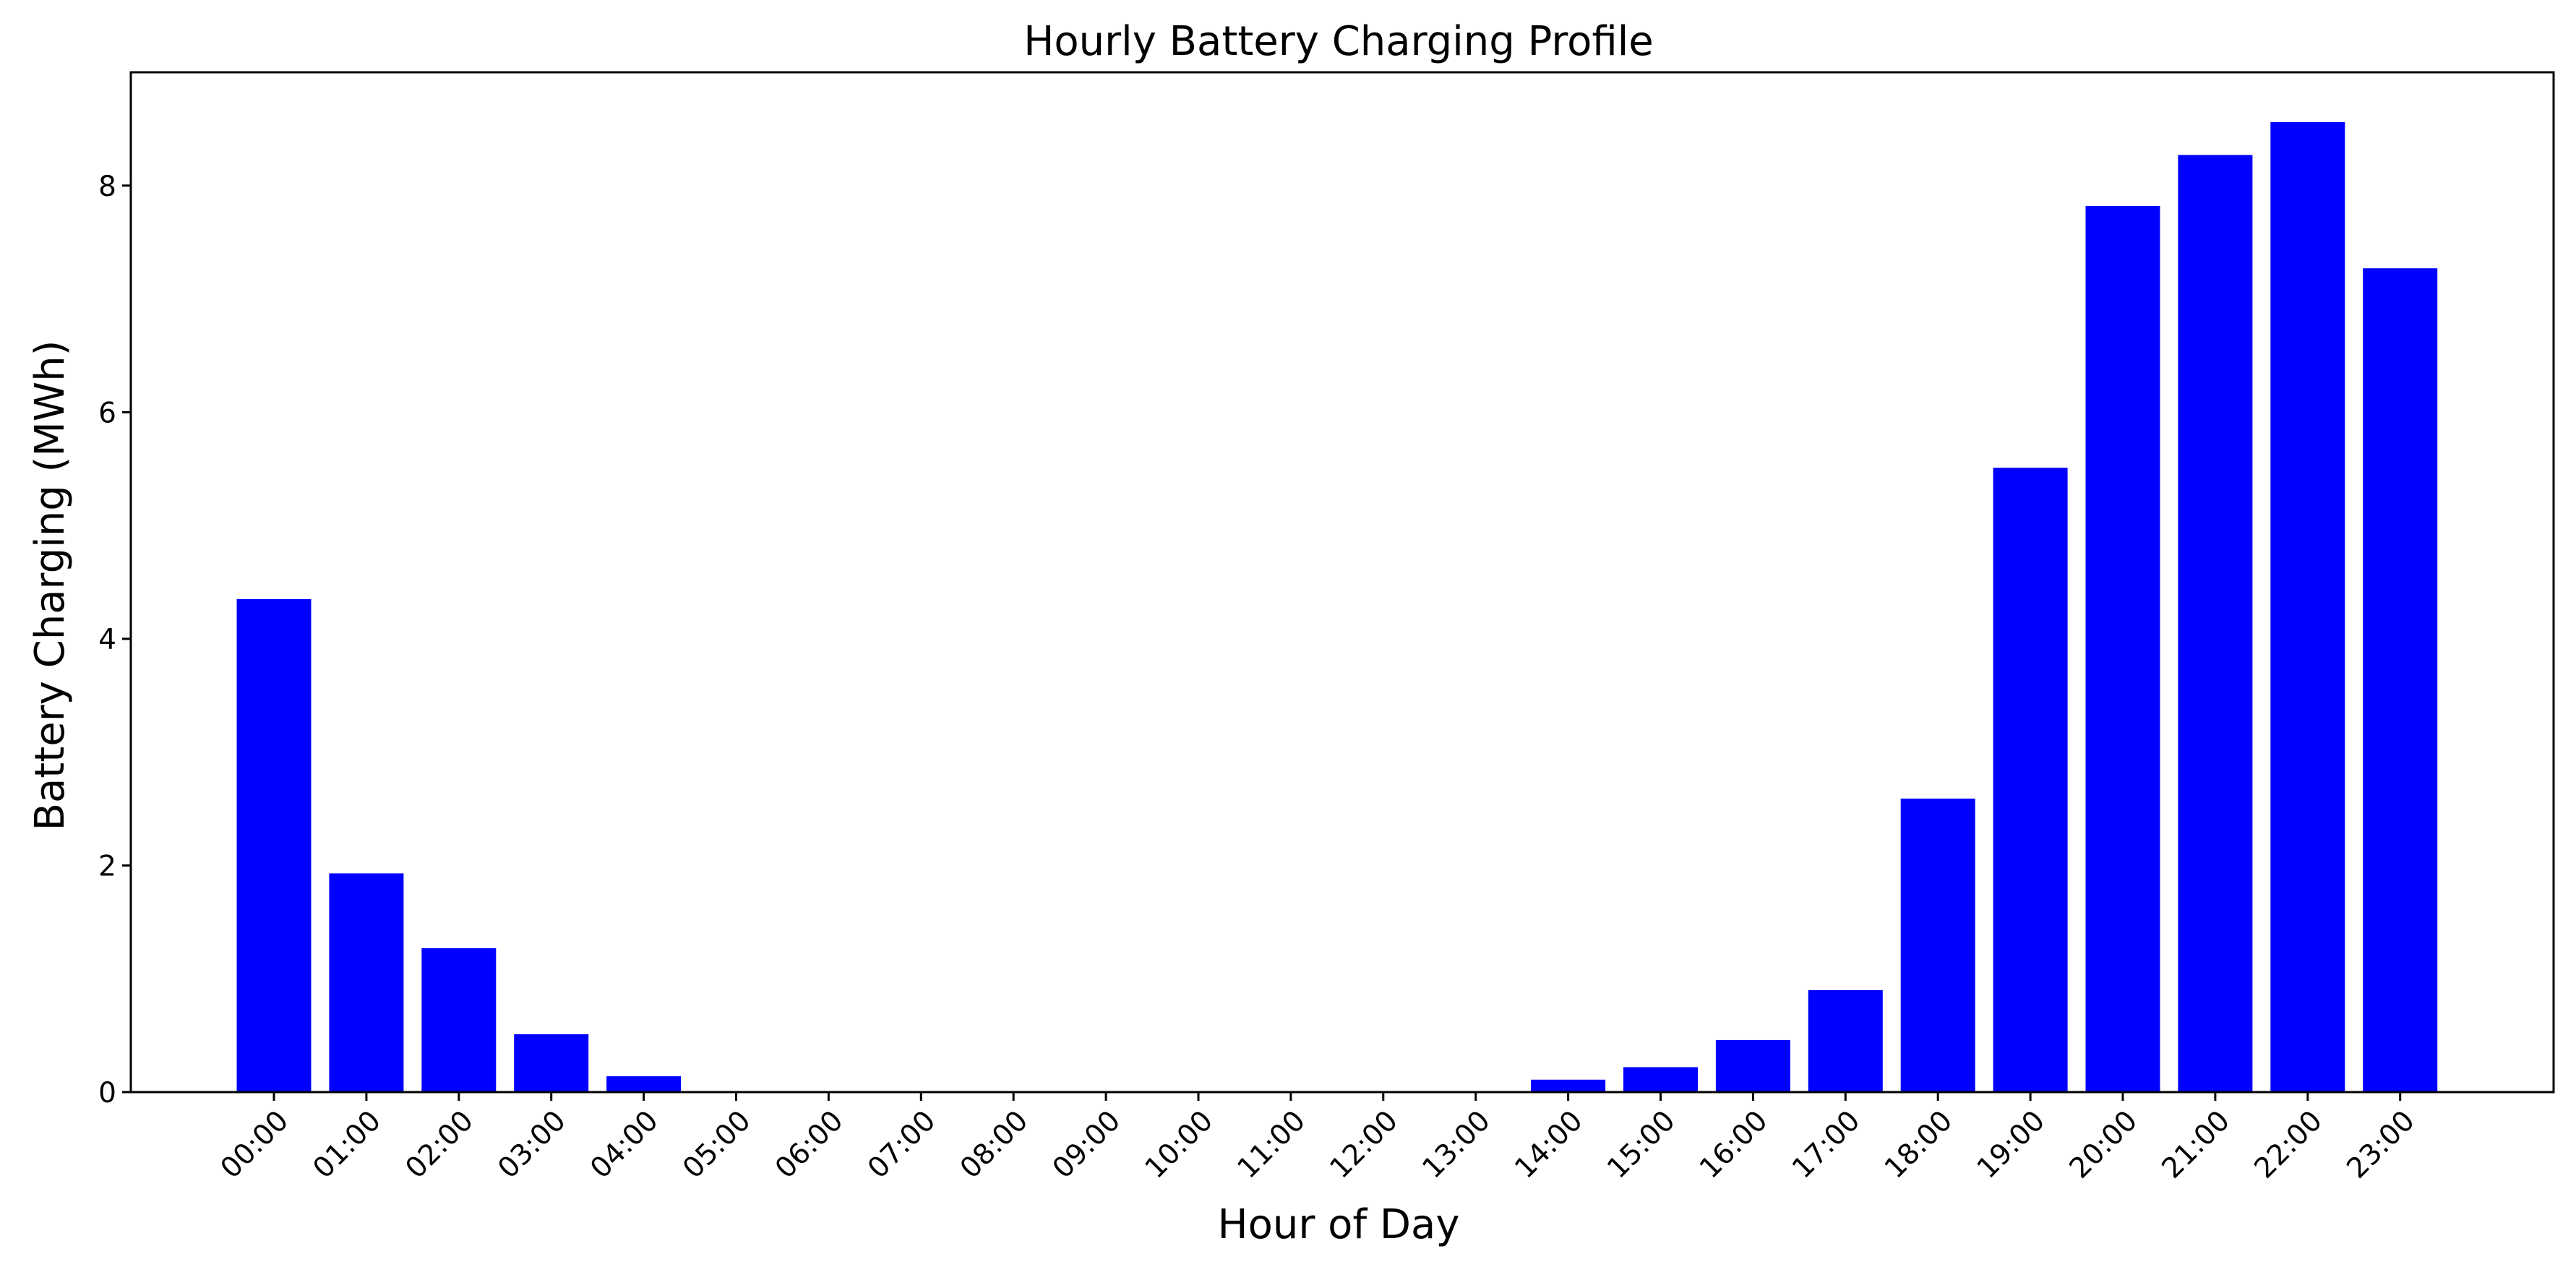 This screenshot has height=1267, width=2576. I want to click on bar-02:00, so click(459, 1020).